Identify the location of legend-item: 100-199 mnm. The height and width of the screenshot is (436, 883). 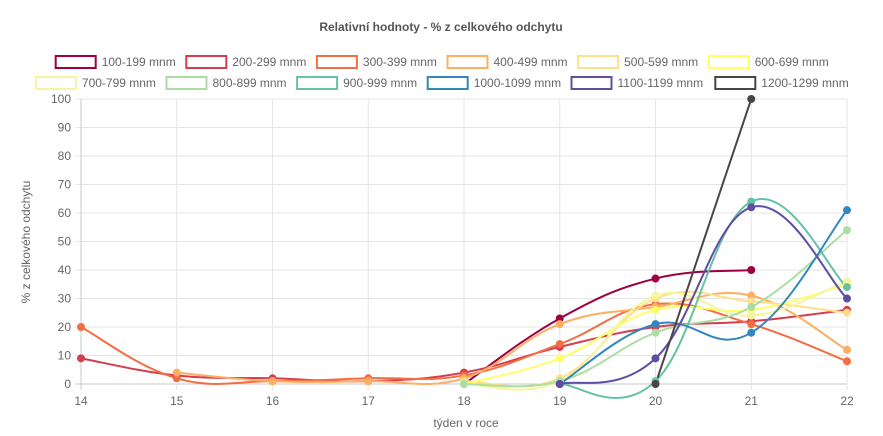
(115, 62).